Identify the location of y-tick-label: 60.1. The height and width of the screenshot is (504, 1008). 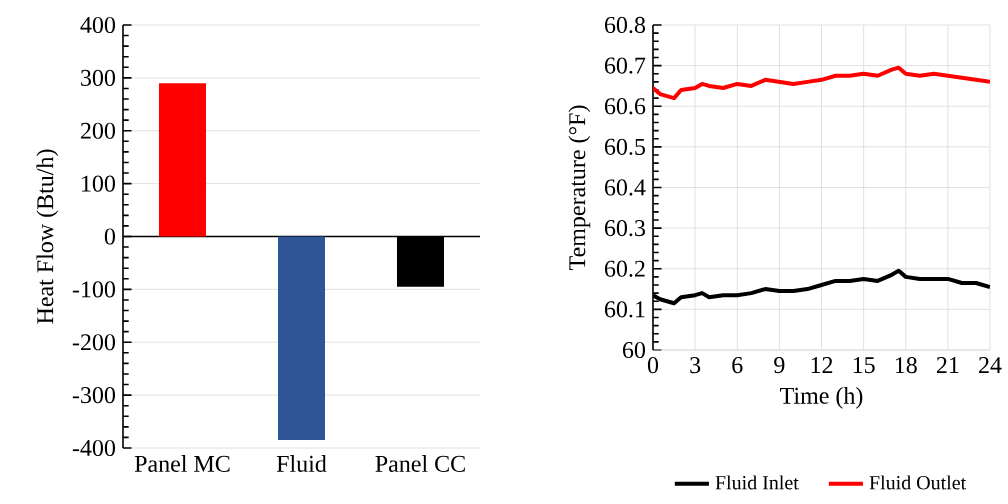
(624, 309).